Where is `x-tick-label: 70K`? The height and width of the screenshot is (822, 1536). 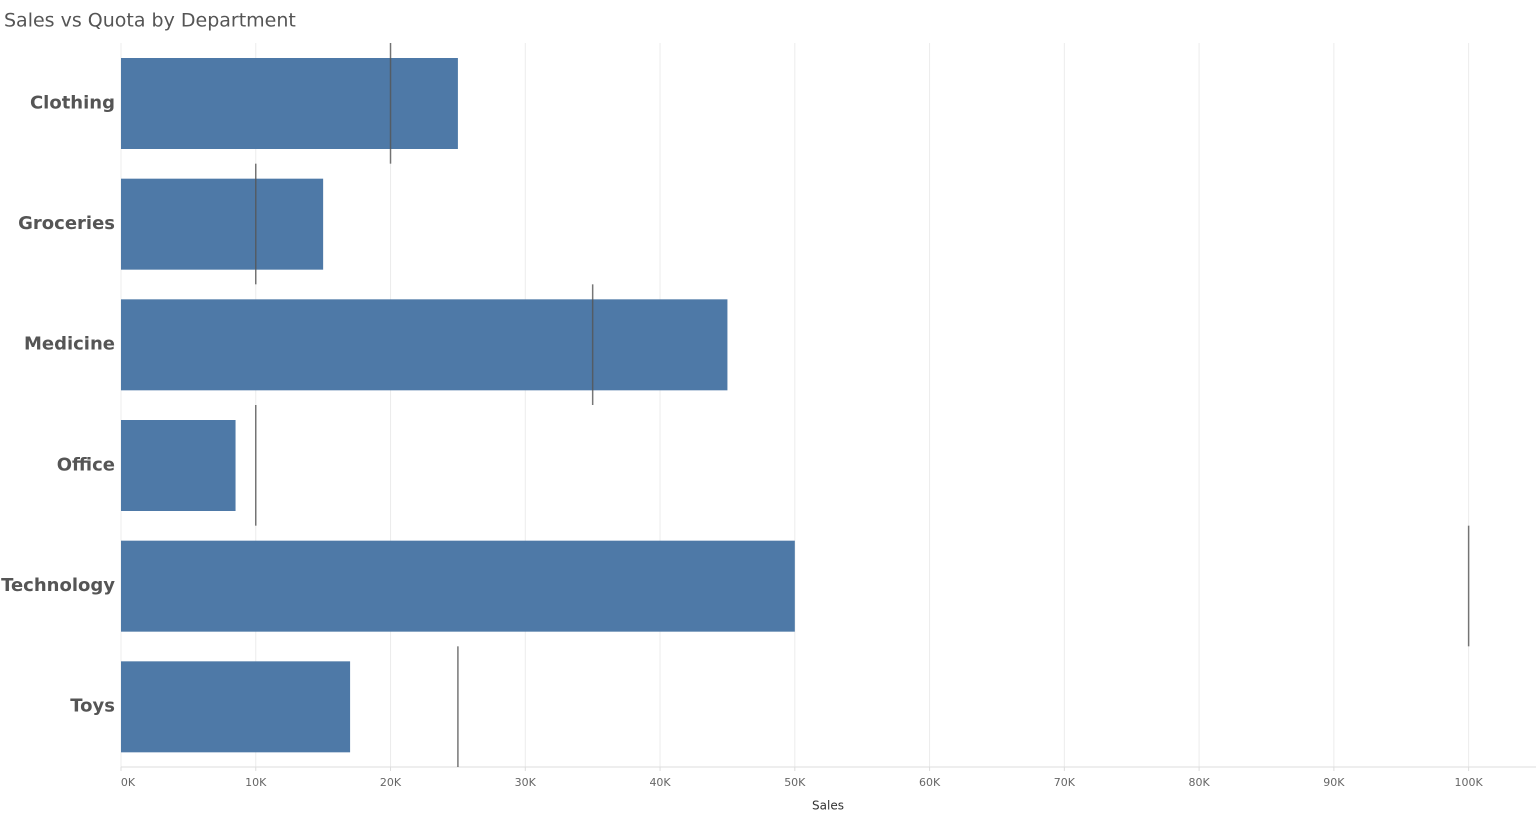 x-tick-label: 70K is located at coordinates (1065, 782).